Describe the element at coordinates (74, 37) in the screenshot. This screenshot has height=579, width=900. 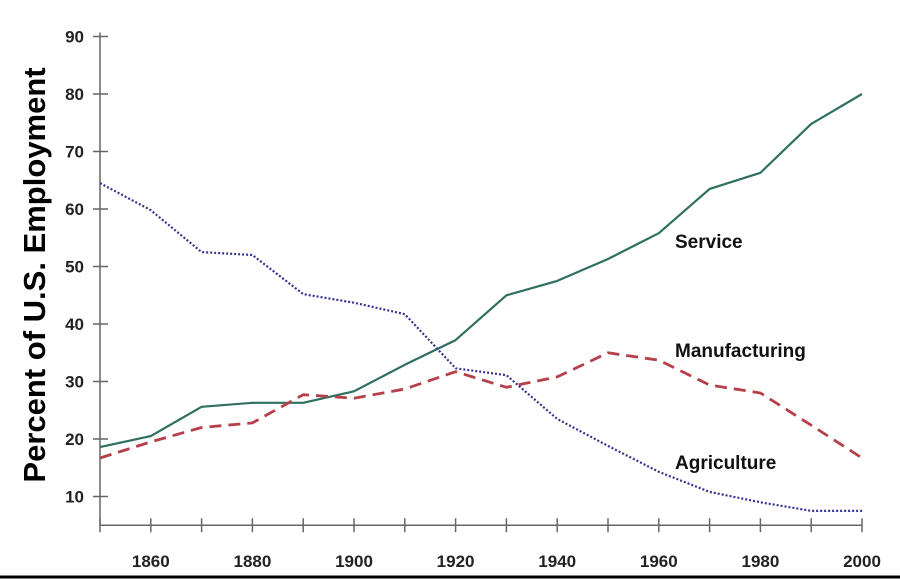
I see `y-tick-label: 90` at that location.